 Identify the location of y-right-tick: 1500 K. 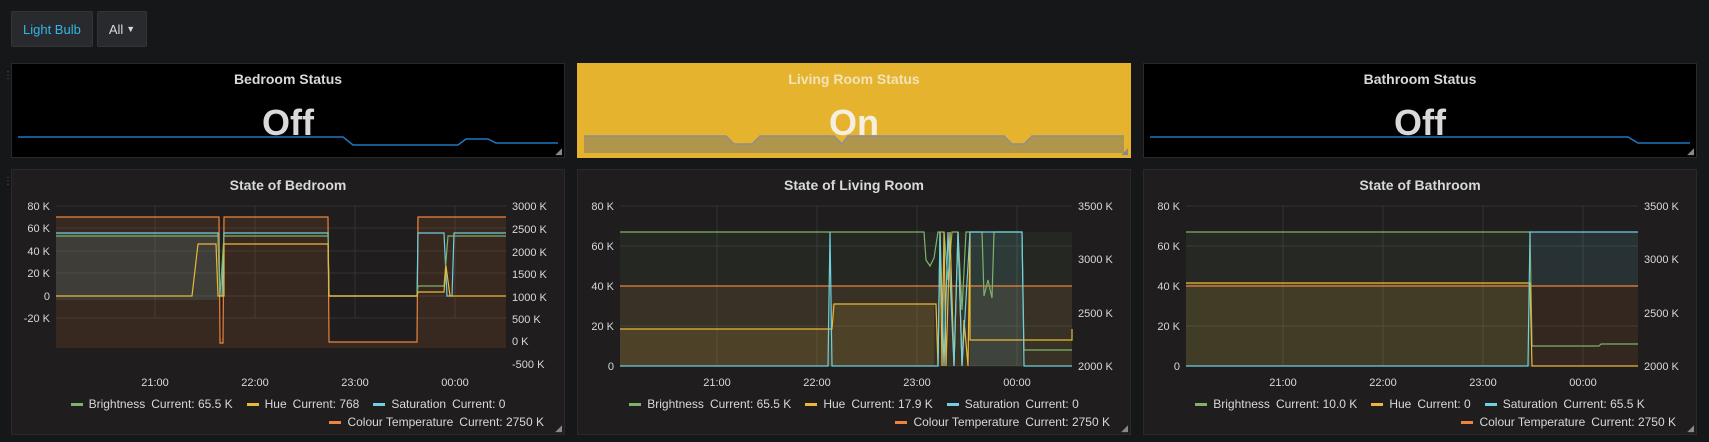
(530, 275).